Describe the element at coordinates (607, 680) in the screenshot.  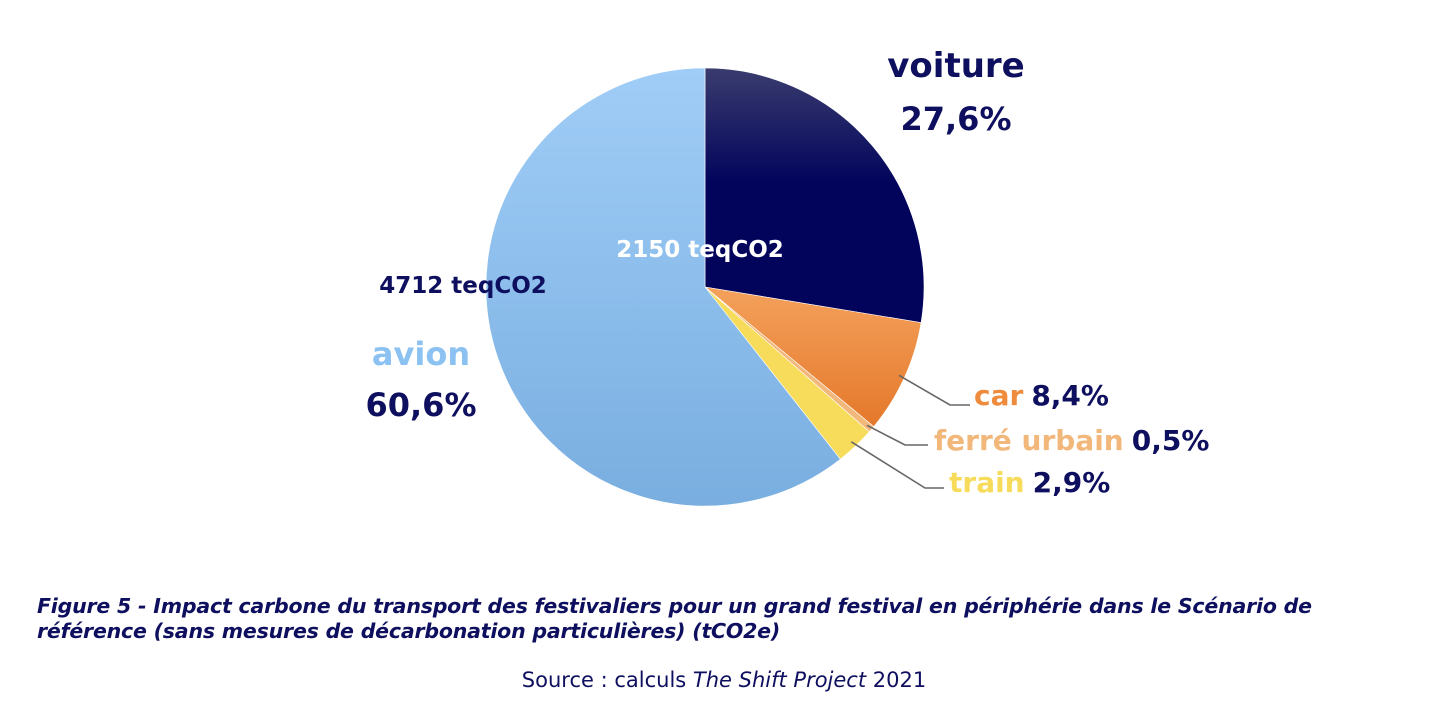
I see `source-prefix: Source : calculs` at that location.